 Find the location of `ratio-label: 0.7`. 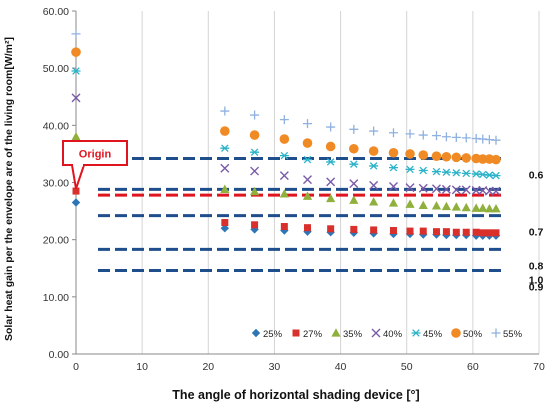

ratio-label: 0.7 is located at coordinates (536, 233).